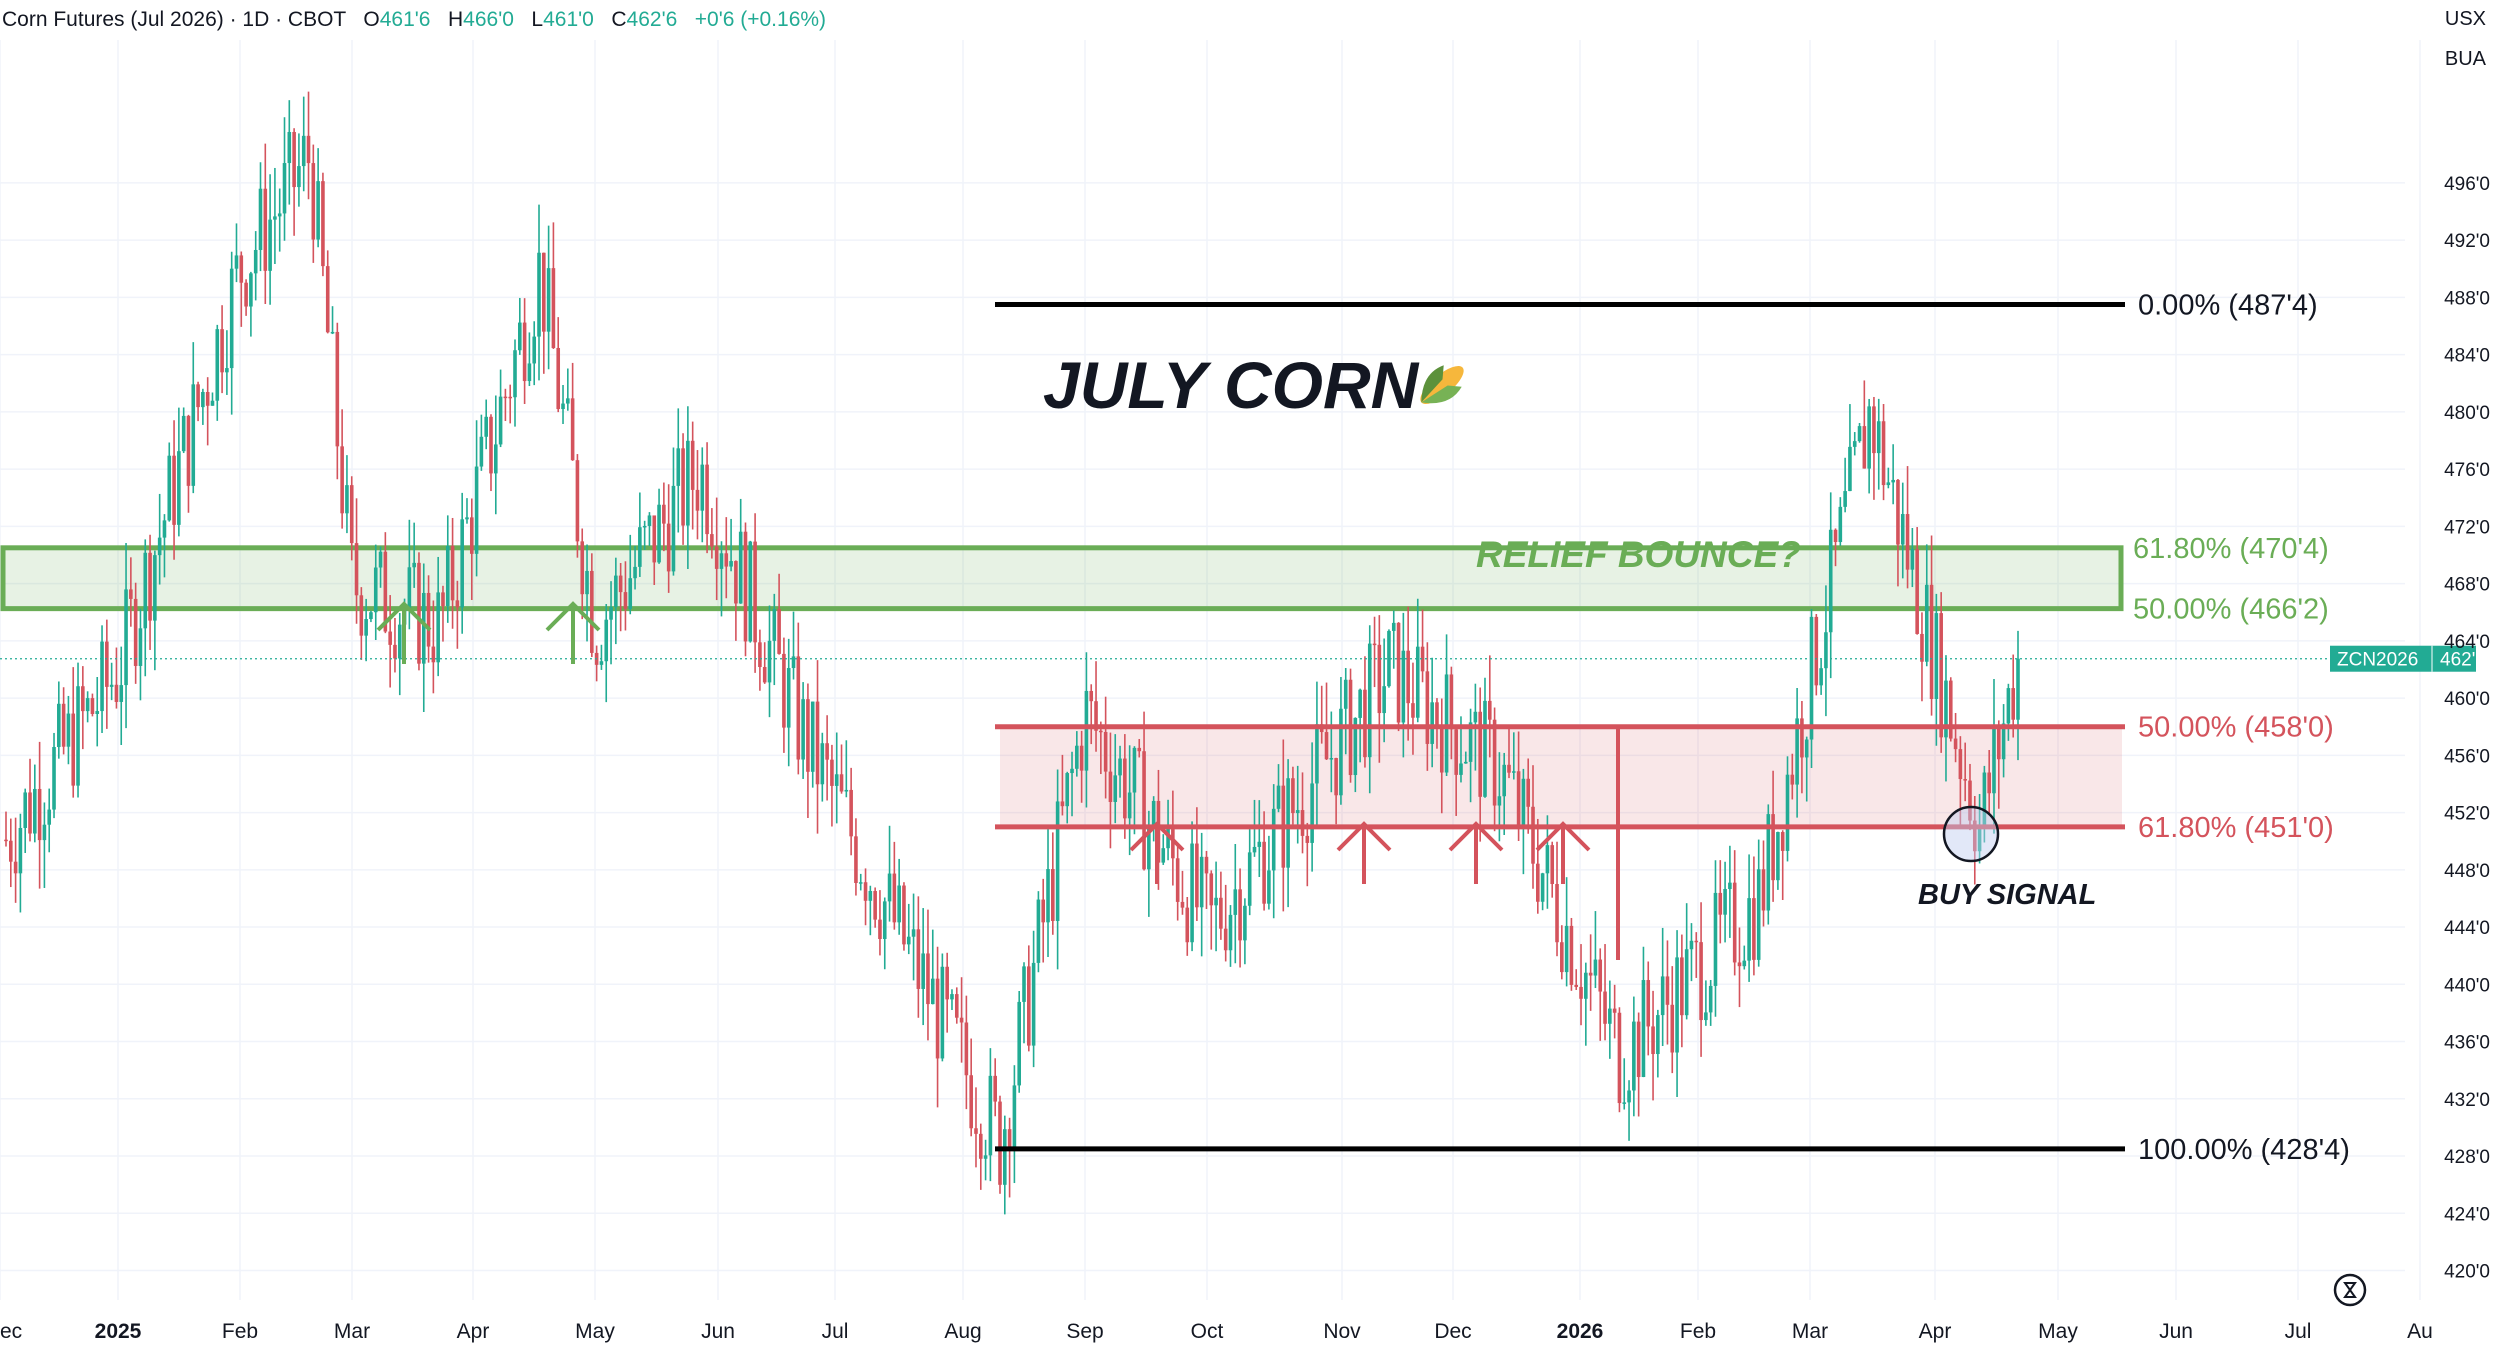  I want to click on open-label: O, so click(371, 19).